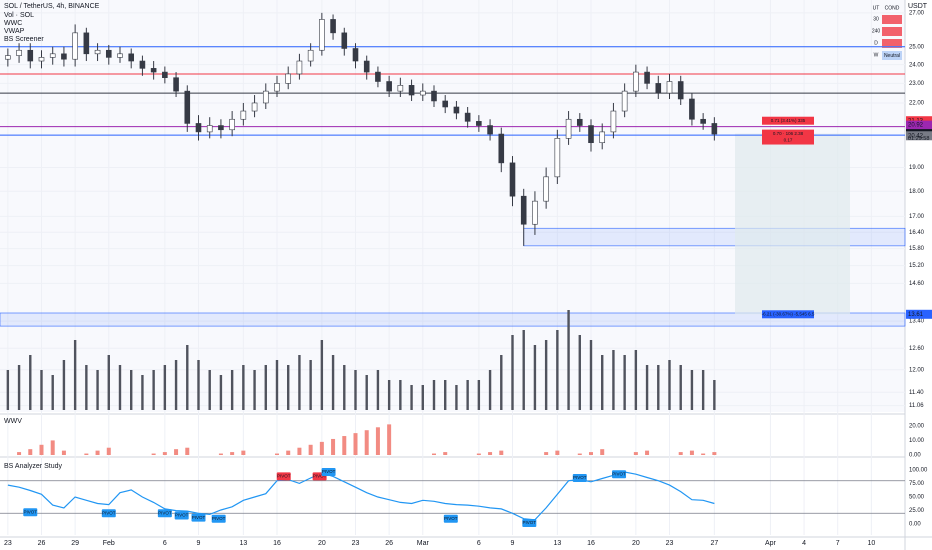  What do you see at coordinates (788, 133) in the screenshot?
I see `position-label: 0.70 · 106 2.38` at bounding box center [788, 133].